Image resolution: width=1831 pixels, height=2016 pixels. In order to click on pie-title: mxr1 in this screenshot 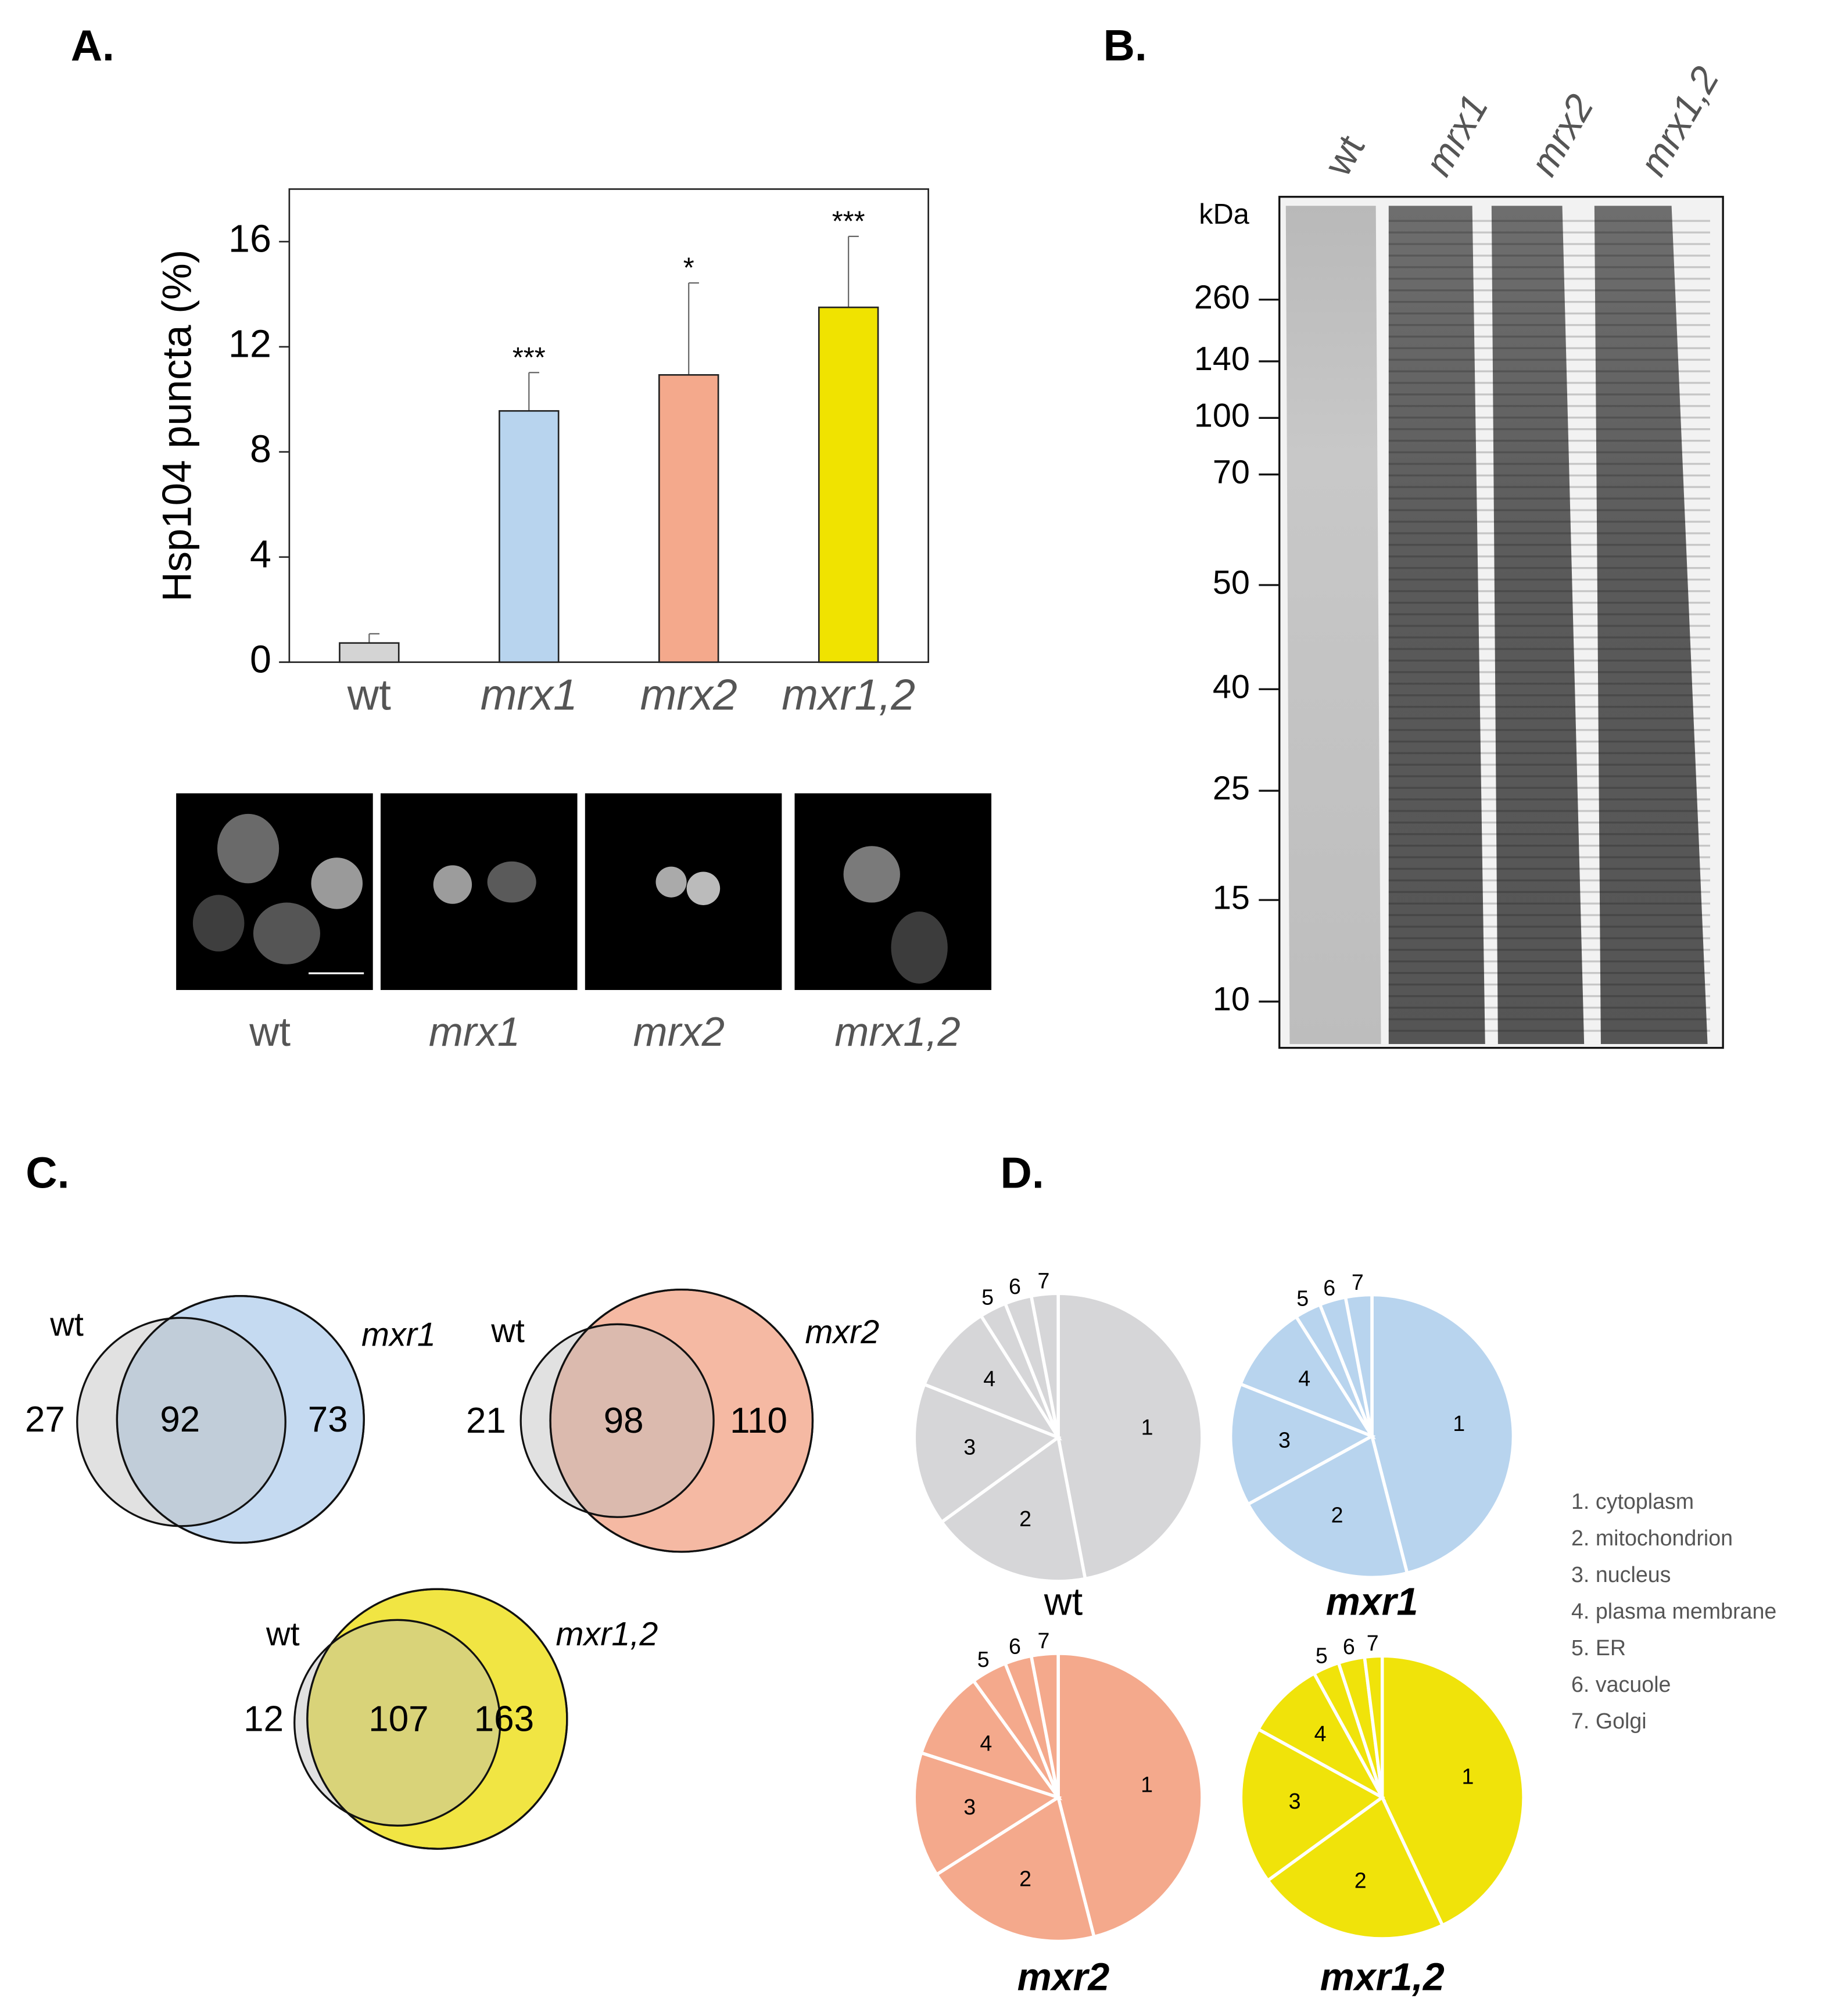, I will do `click(1372, 1601)`.